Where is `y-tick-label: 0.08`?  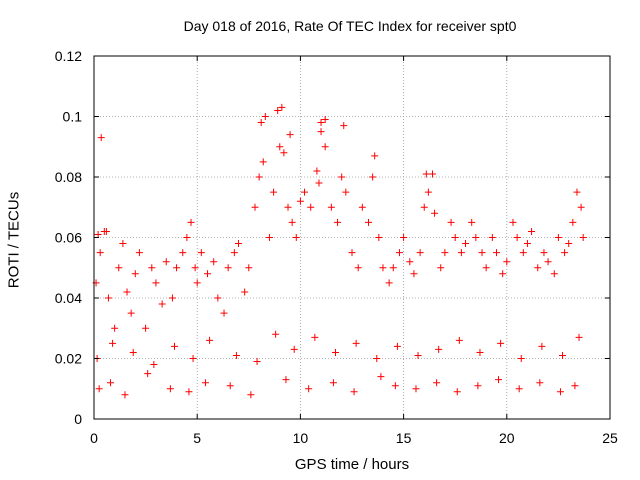
y-tick-label: 0.08 is located at coordinates (68, 177).